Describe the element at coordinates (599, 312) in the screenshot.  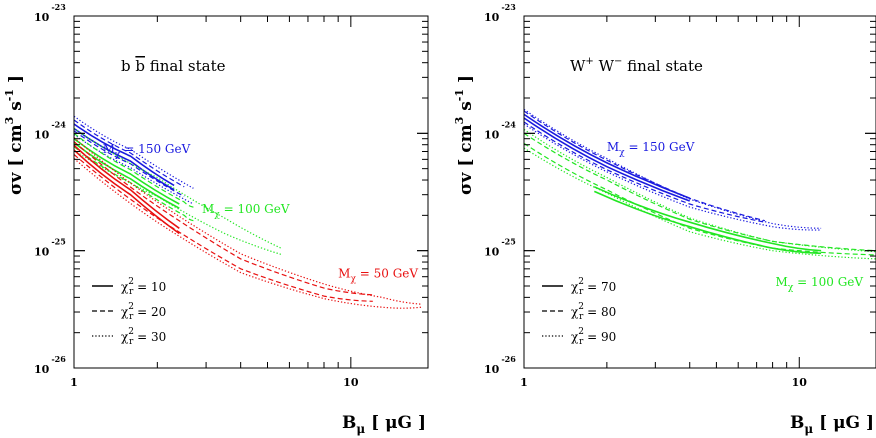
I see `legend-label-rest: = 80` at that location.